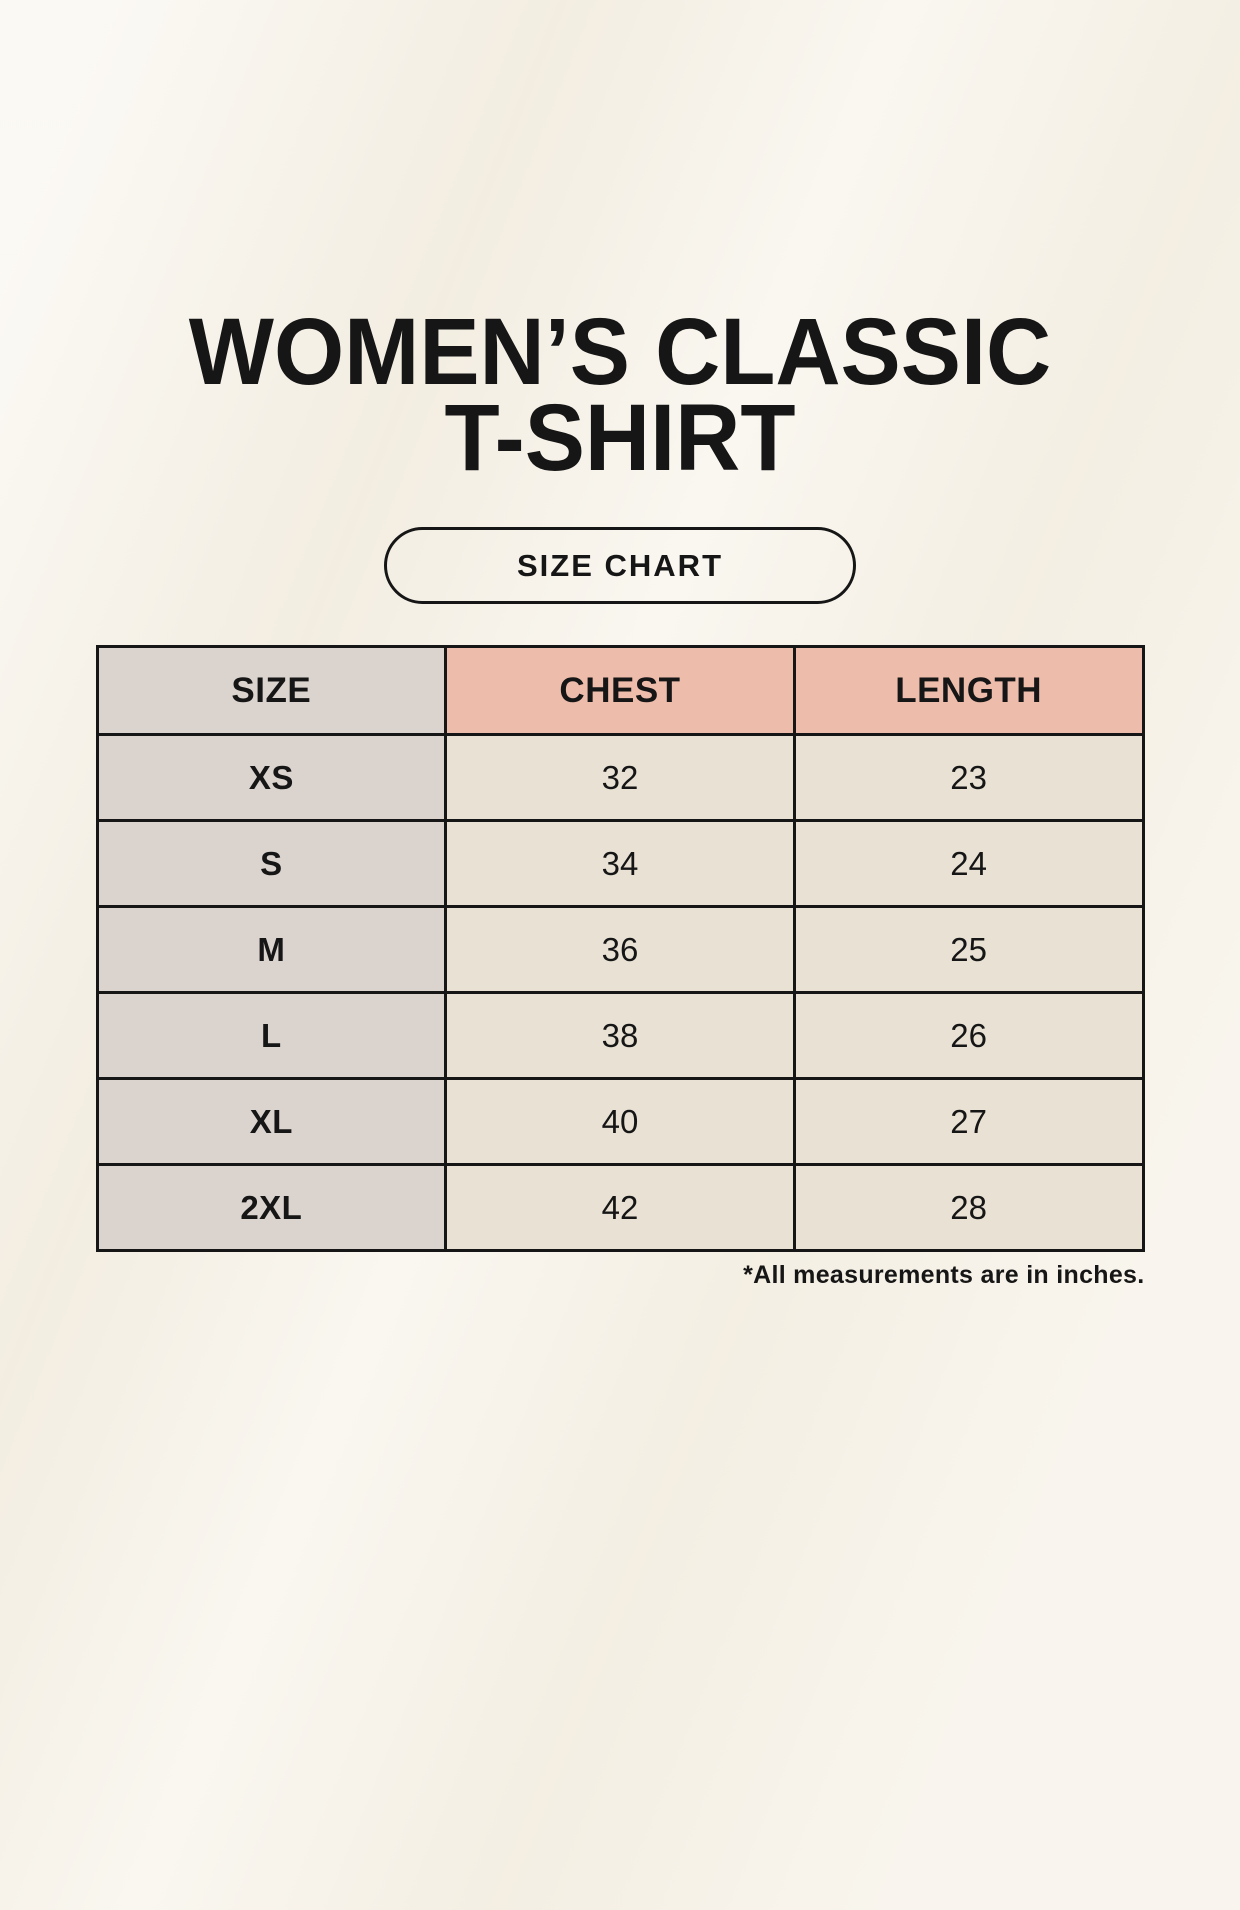 This screenshot has height=1910, width=1240. What do you see at coordinates (271, 777) in the screenshot?
I see `size-label-cell: XS` at bounding box center [271, 777].